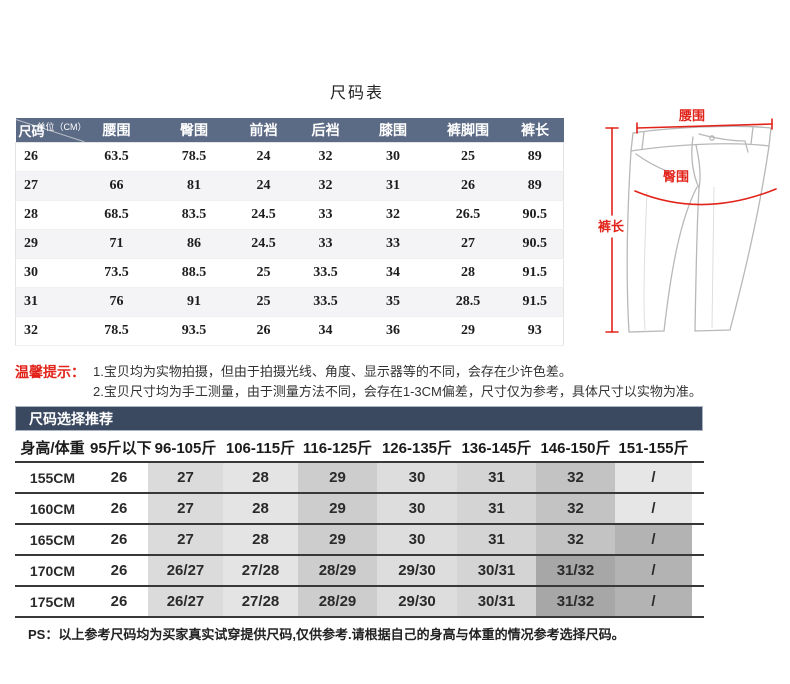  I want to click on cell: 86, so click(194, 244).